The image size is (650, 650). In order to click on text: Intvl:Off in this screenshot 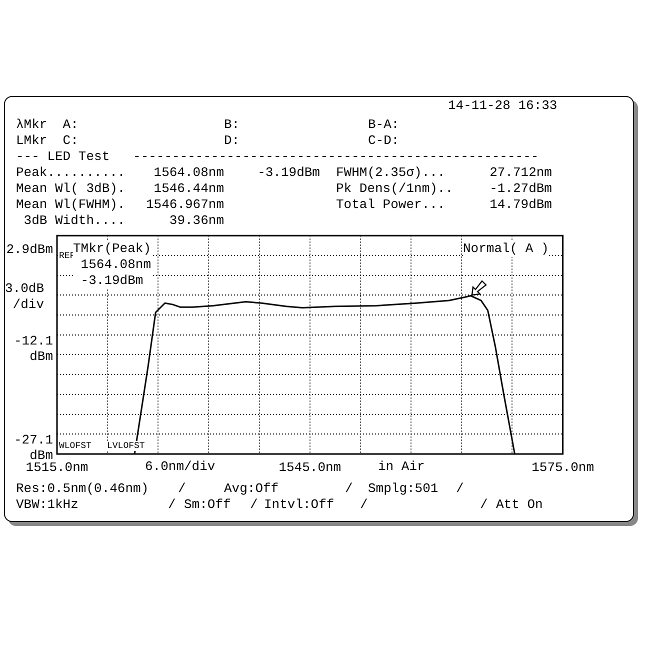, I will do `click(299, 505)`.